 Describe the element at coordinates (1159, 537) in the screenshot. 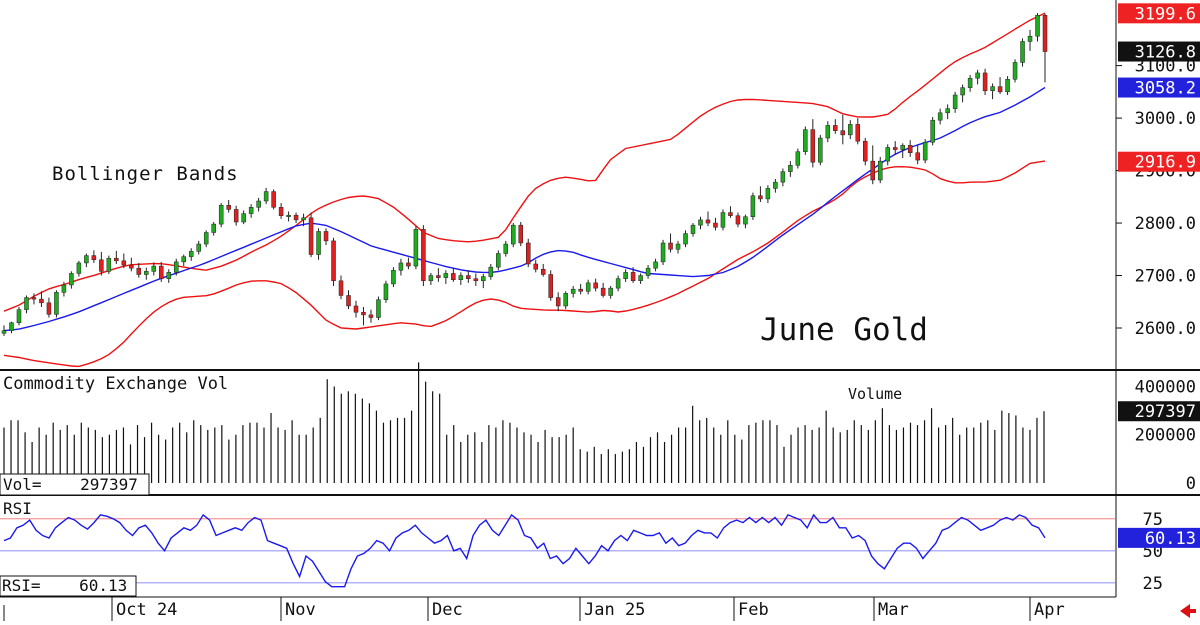

I see `rsi-marker-box` at that location.